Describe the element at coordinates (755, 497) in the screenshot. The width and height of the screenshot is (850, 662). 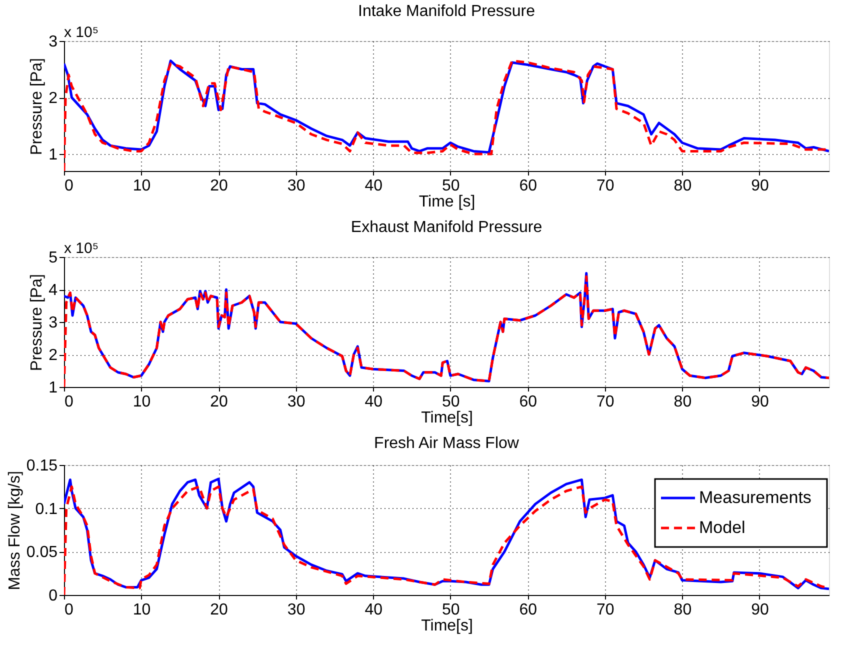
I see `legend-label: Measurements` at that location.